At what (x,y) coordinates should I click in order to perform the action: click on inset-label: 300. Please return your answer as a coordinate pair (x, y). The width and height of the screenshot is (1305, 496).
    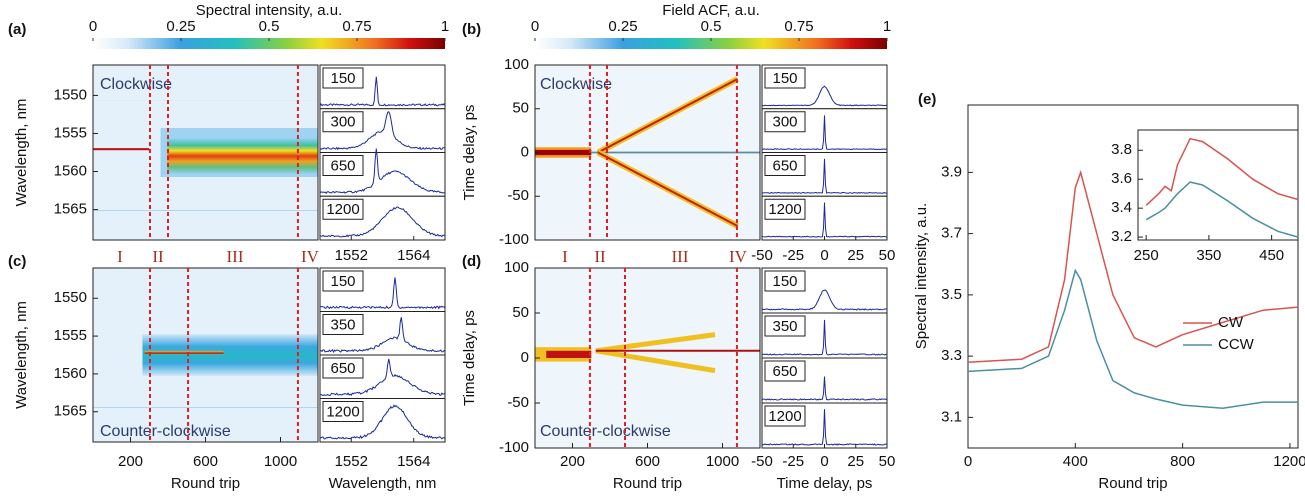
    Looking at the image, I should click on (784, 122).